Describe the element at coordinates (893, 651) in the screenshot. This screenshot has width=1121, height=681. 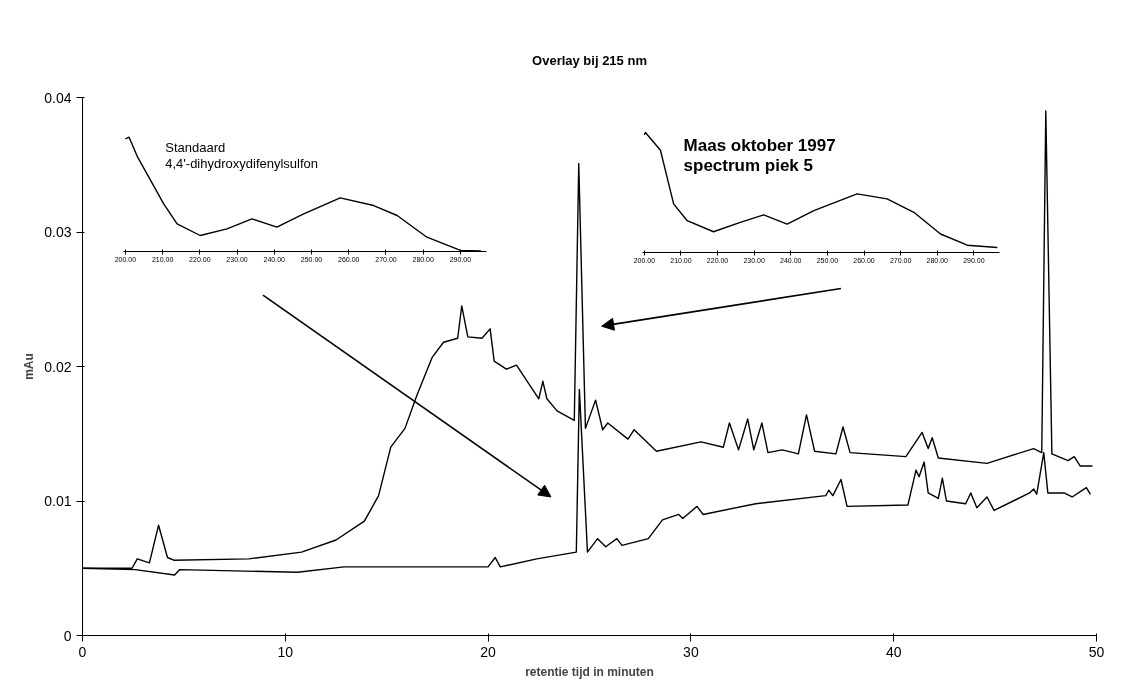
I see `x-tick-label: 40` at that location.